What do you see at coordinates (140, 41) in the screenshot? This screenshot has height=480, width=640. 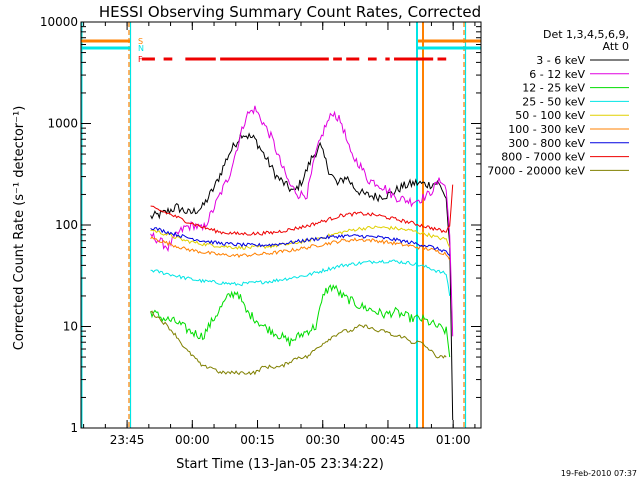 I see `flag-label-s: S` at bounding box center [140, 41].